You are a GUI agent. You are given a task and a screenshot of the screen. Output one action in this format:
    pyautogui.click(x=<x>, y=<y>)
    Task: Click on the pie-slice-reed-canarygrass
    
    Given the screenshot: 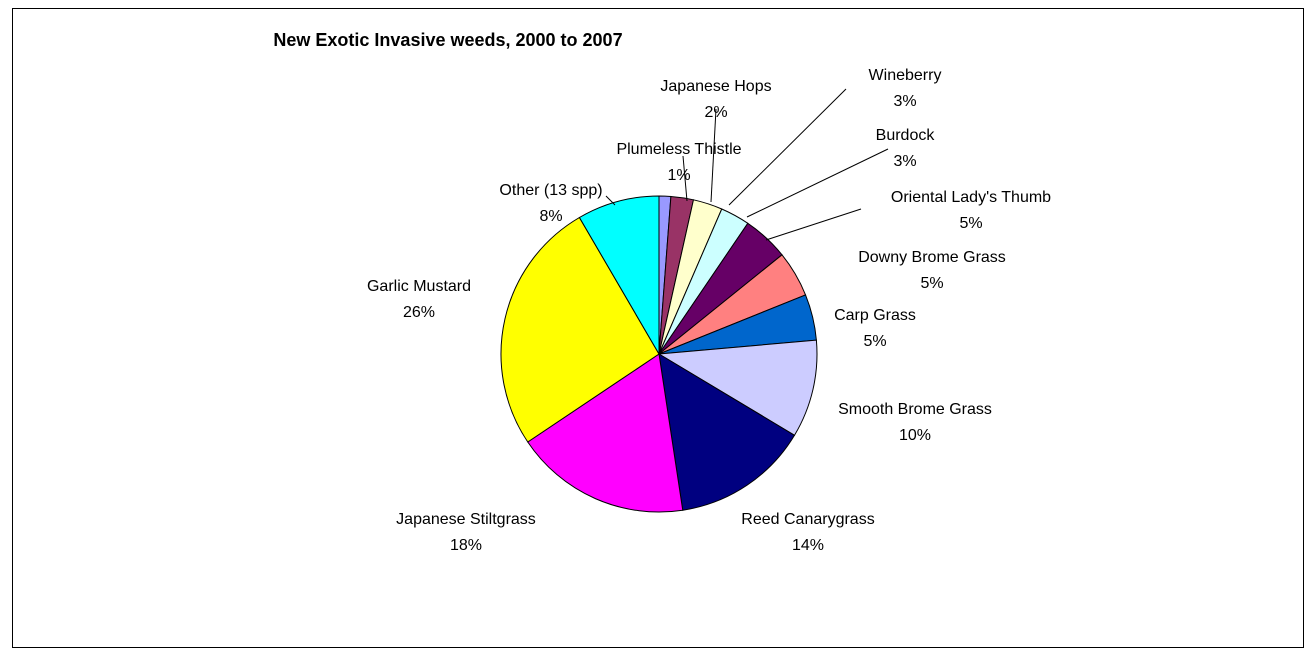 What is the action you would take?
    pyautogui.click(x=727, y=432)
    